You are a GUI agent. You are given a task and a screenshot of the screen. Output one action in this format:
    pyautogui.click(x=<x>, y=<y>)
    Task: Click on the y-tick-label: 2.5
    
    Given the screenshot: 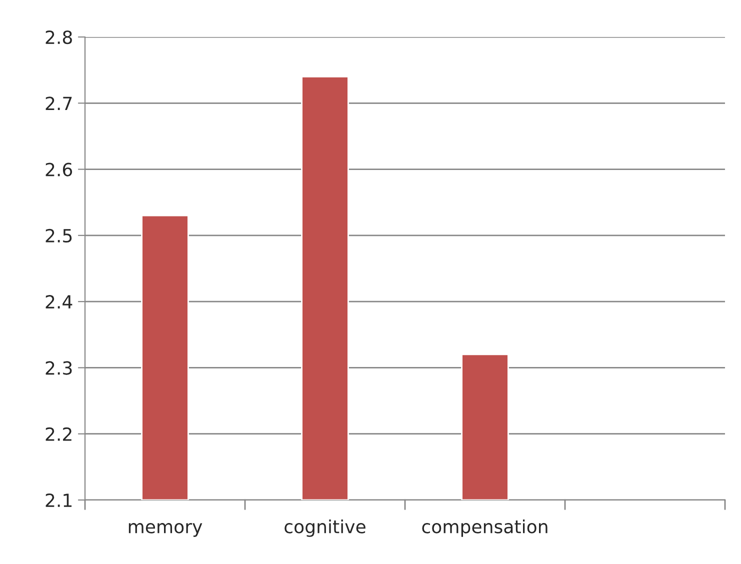 What is the action you would take?
    pyautogui.click(x=59, y=235)
    